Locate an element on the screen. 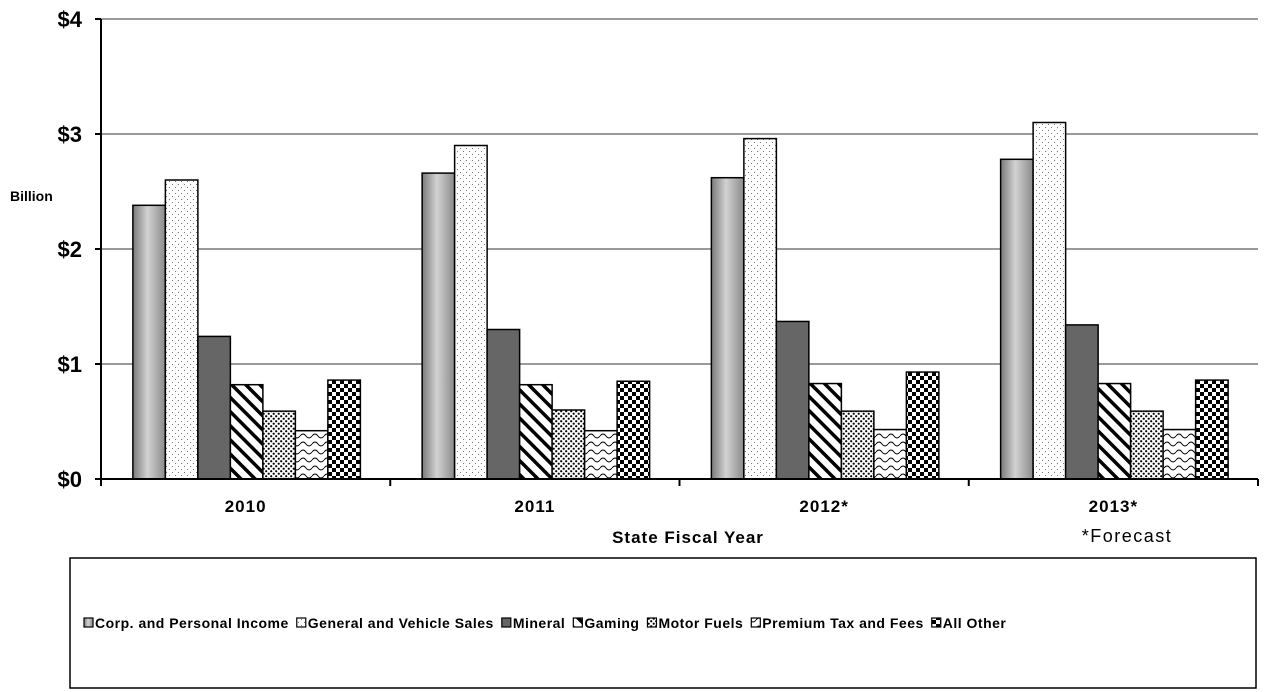  y-tick-label: $0 is located at coordinates (70, 479).